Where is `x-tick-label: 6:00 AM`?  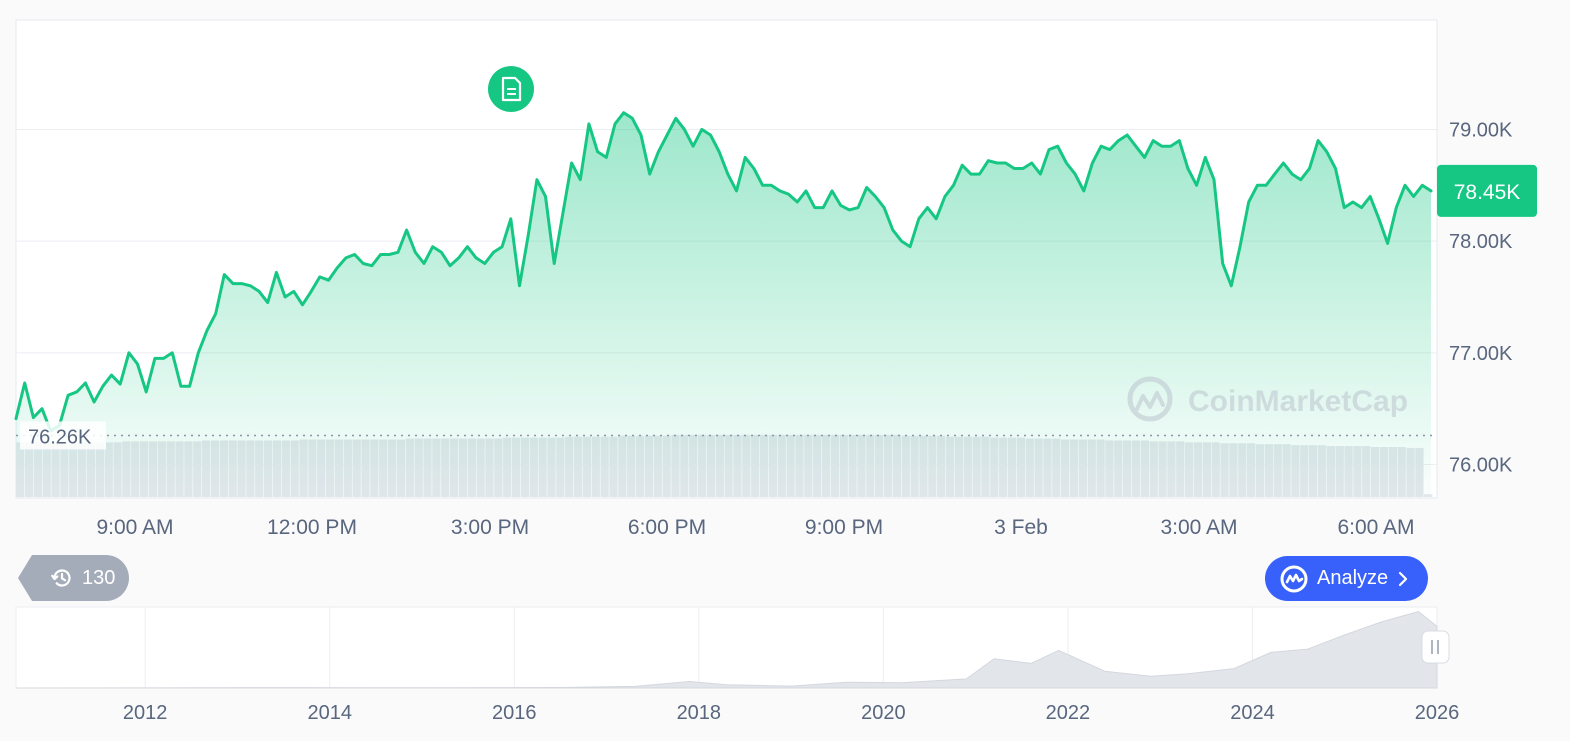
x-tick-label: 6:00 AM is located at coordinates (1375, 527).